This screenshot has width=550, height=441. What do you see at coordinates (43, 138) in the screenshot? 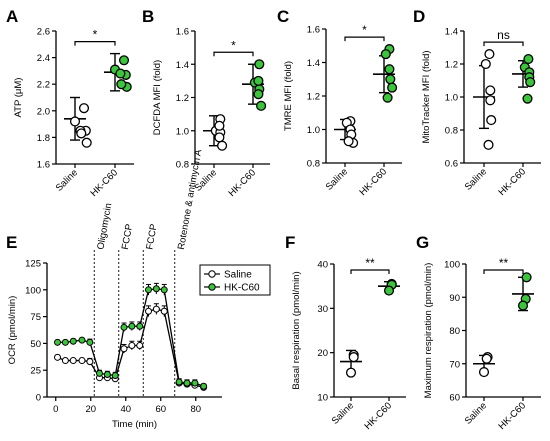
I see `y-tick-label: 1.8` at bounding box center [43, 138].